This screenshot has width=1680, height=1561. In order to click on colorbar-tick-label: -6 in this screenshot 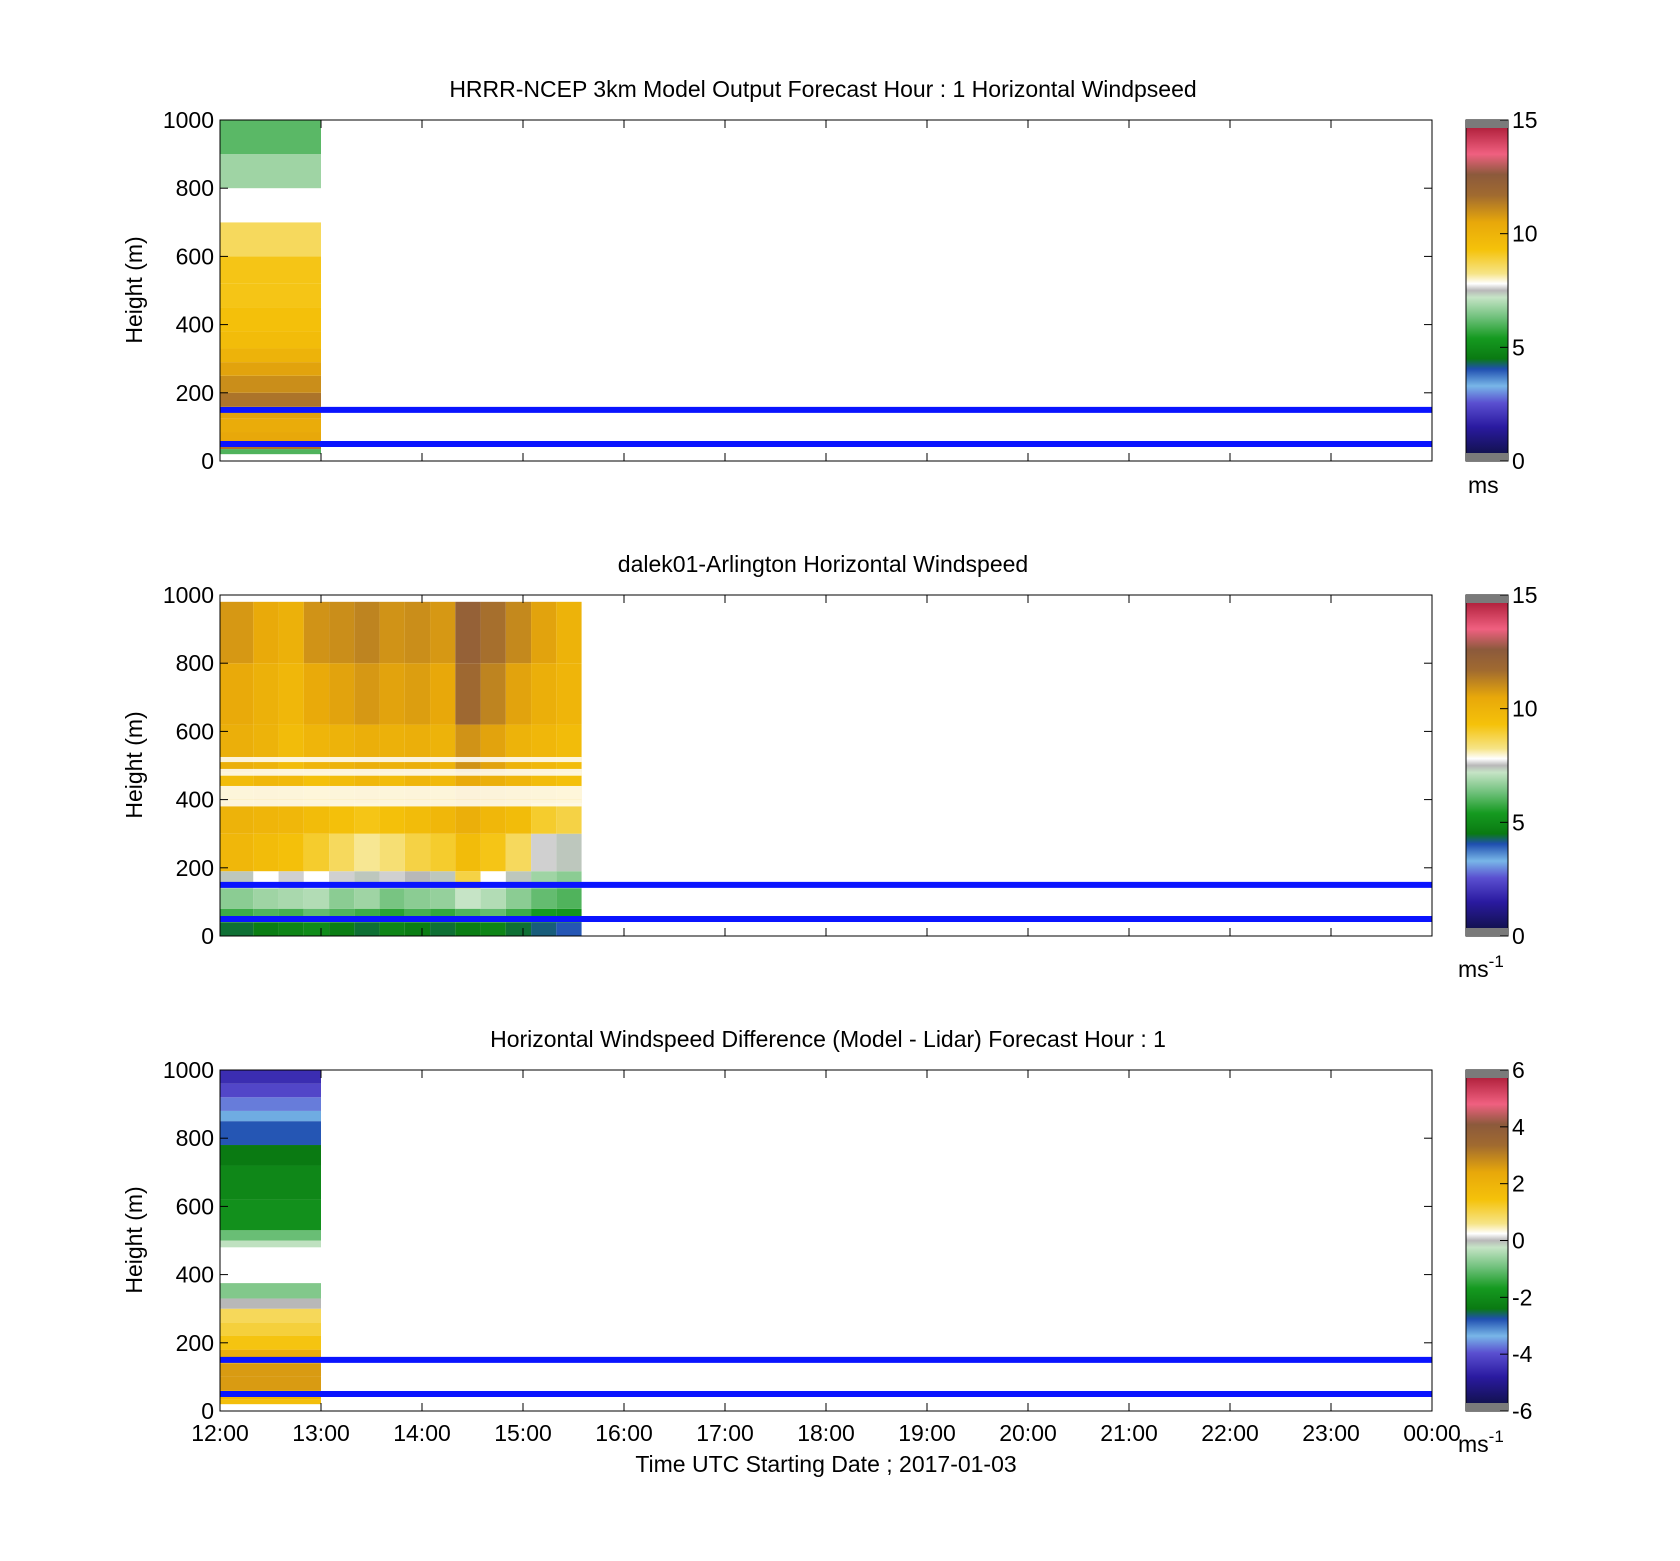, I will do `click(1522, 1411)`.